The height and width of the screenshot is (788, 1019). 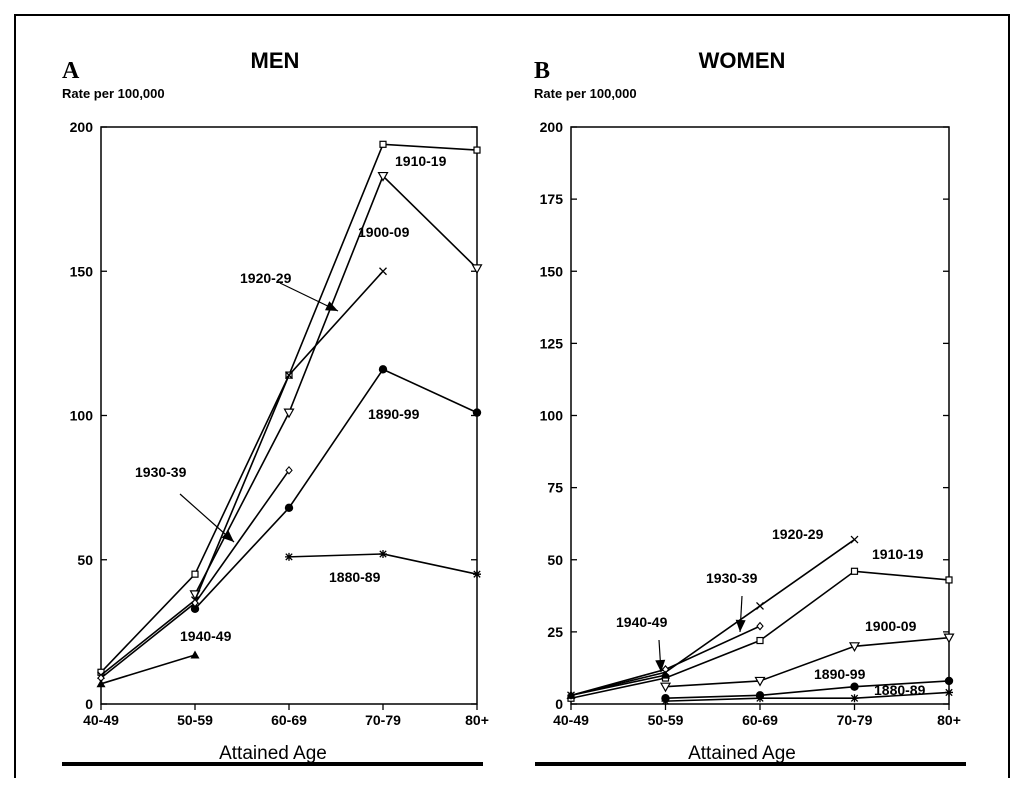 What do you see at coordinates (275, 60) in the screenshot?
I see `chart-title-men: MEN` at bounding box center [275, 60].